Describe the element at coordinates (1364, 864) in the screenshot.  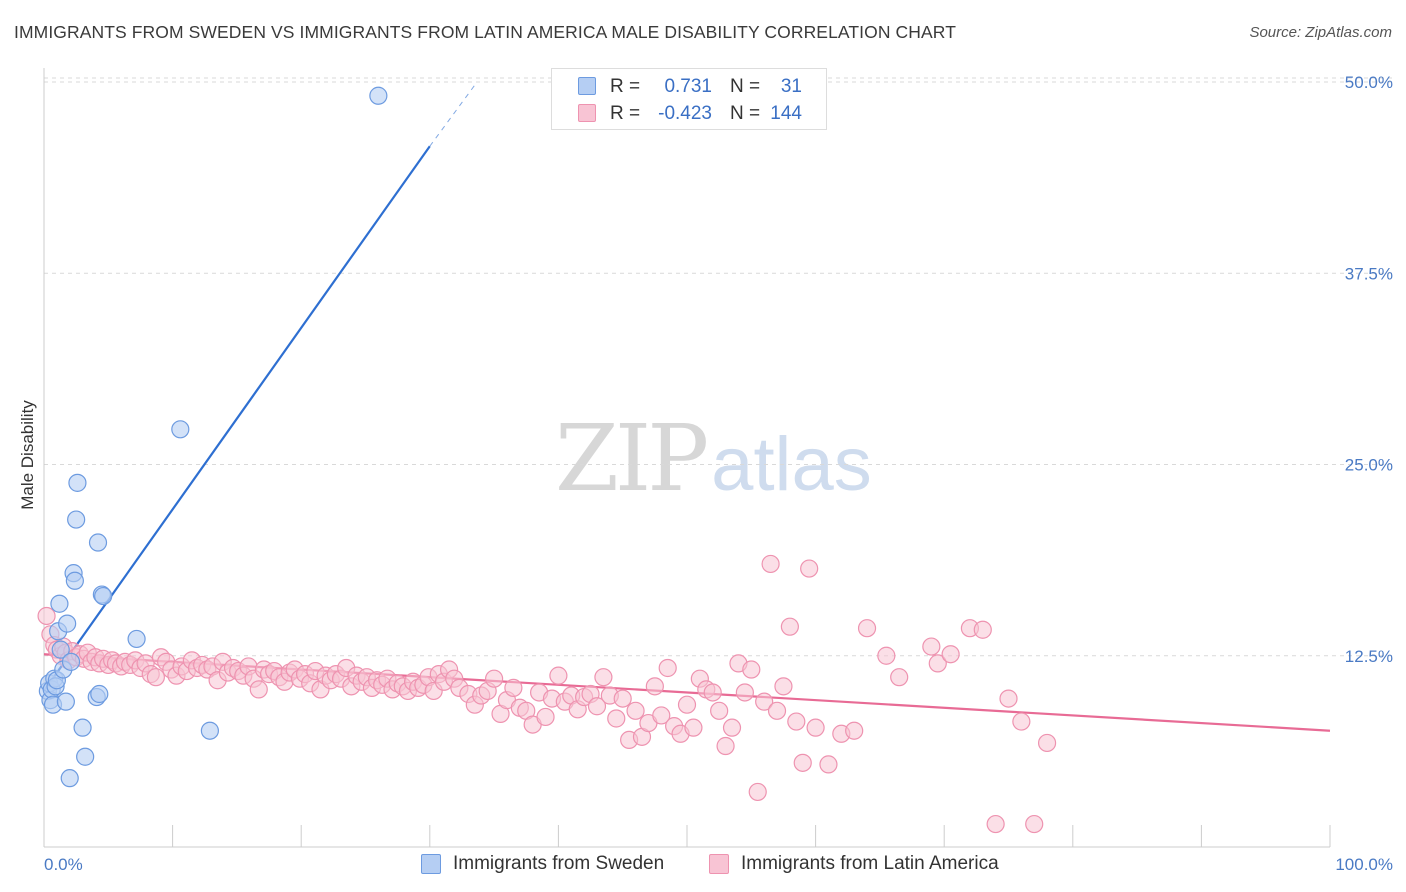
I see `x-tick-label-max: 100.0%` at that location.